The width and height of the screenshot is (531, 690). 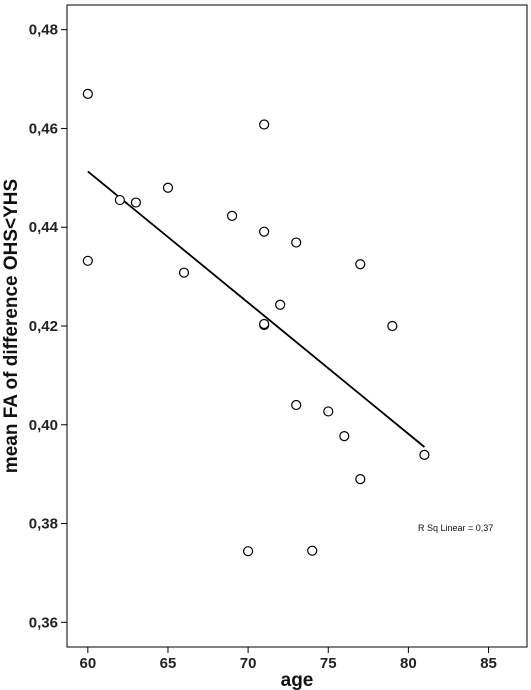 I want to click on r-squared-annotation: R Sq Linear = 0,37, so click(x=455, y=528).